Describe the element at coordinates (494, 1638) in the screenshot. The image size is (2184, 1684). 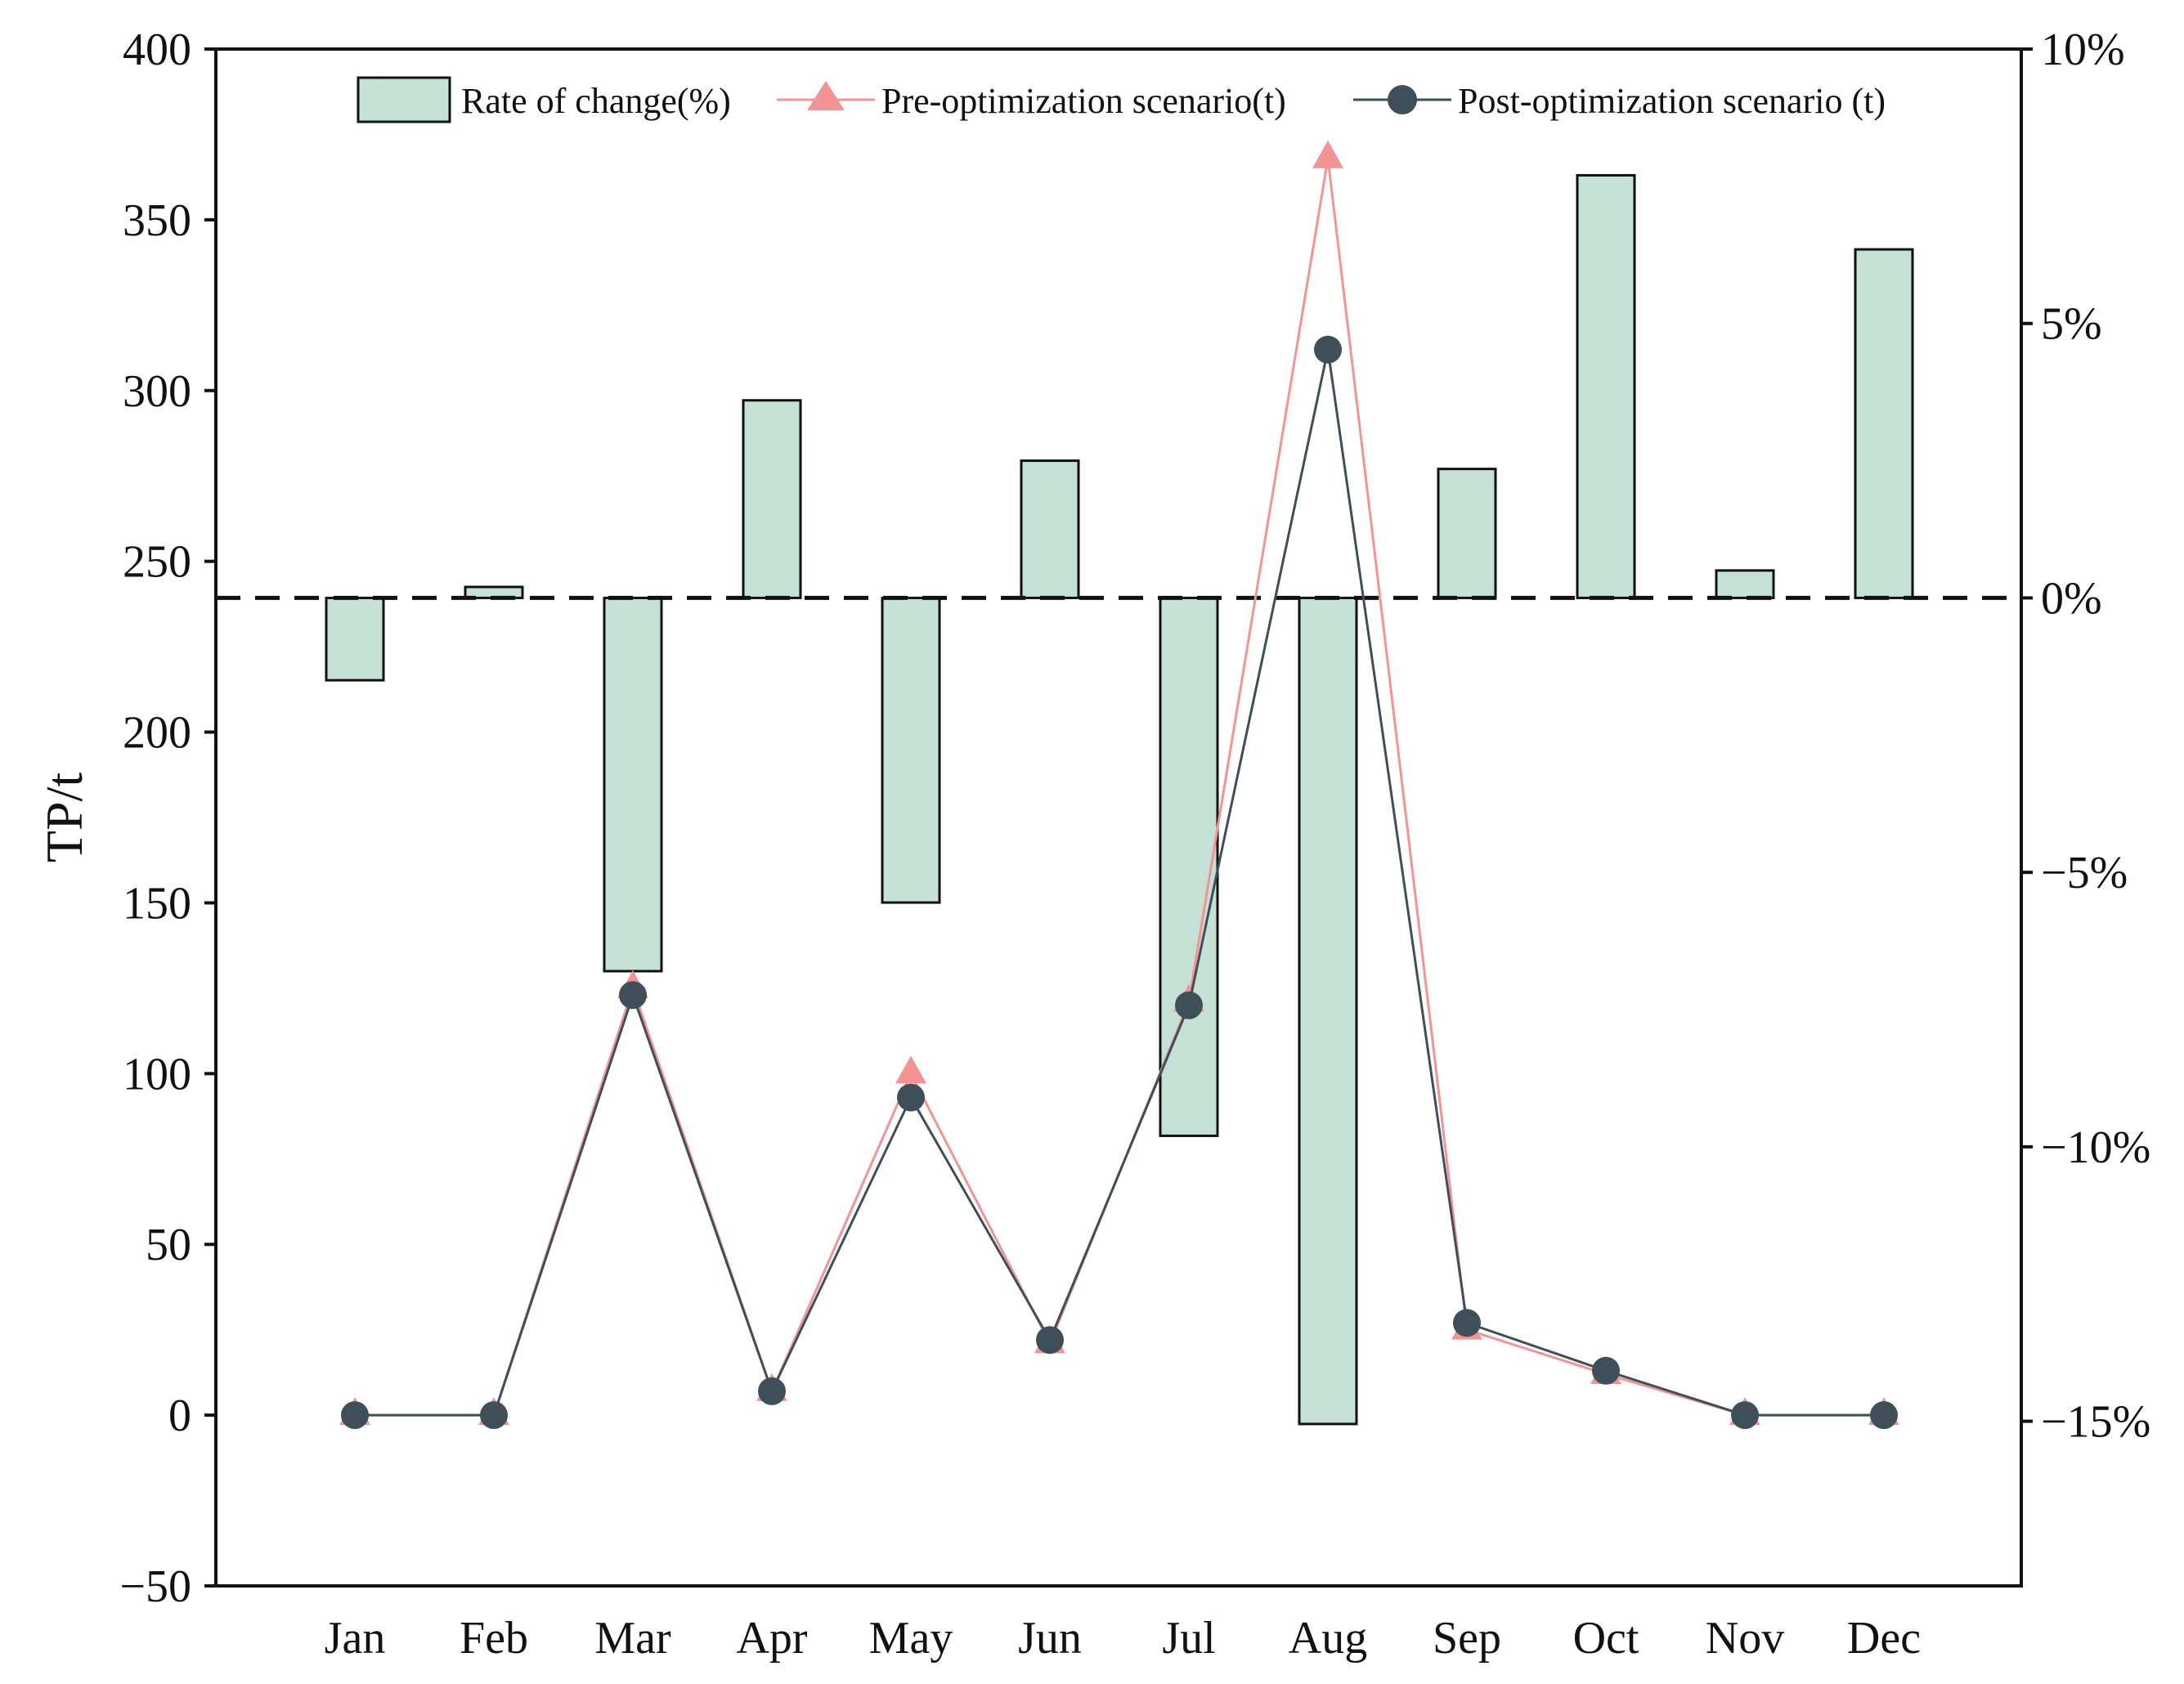
I see `x-tick-label-feb: Feb` at that location.